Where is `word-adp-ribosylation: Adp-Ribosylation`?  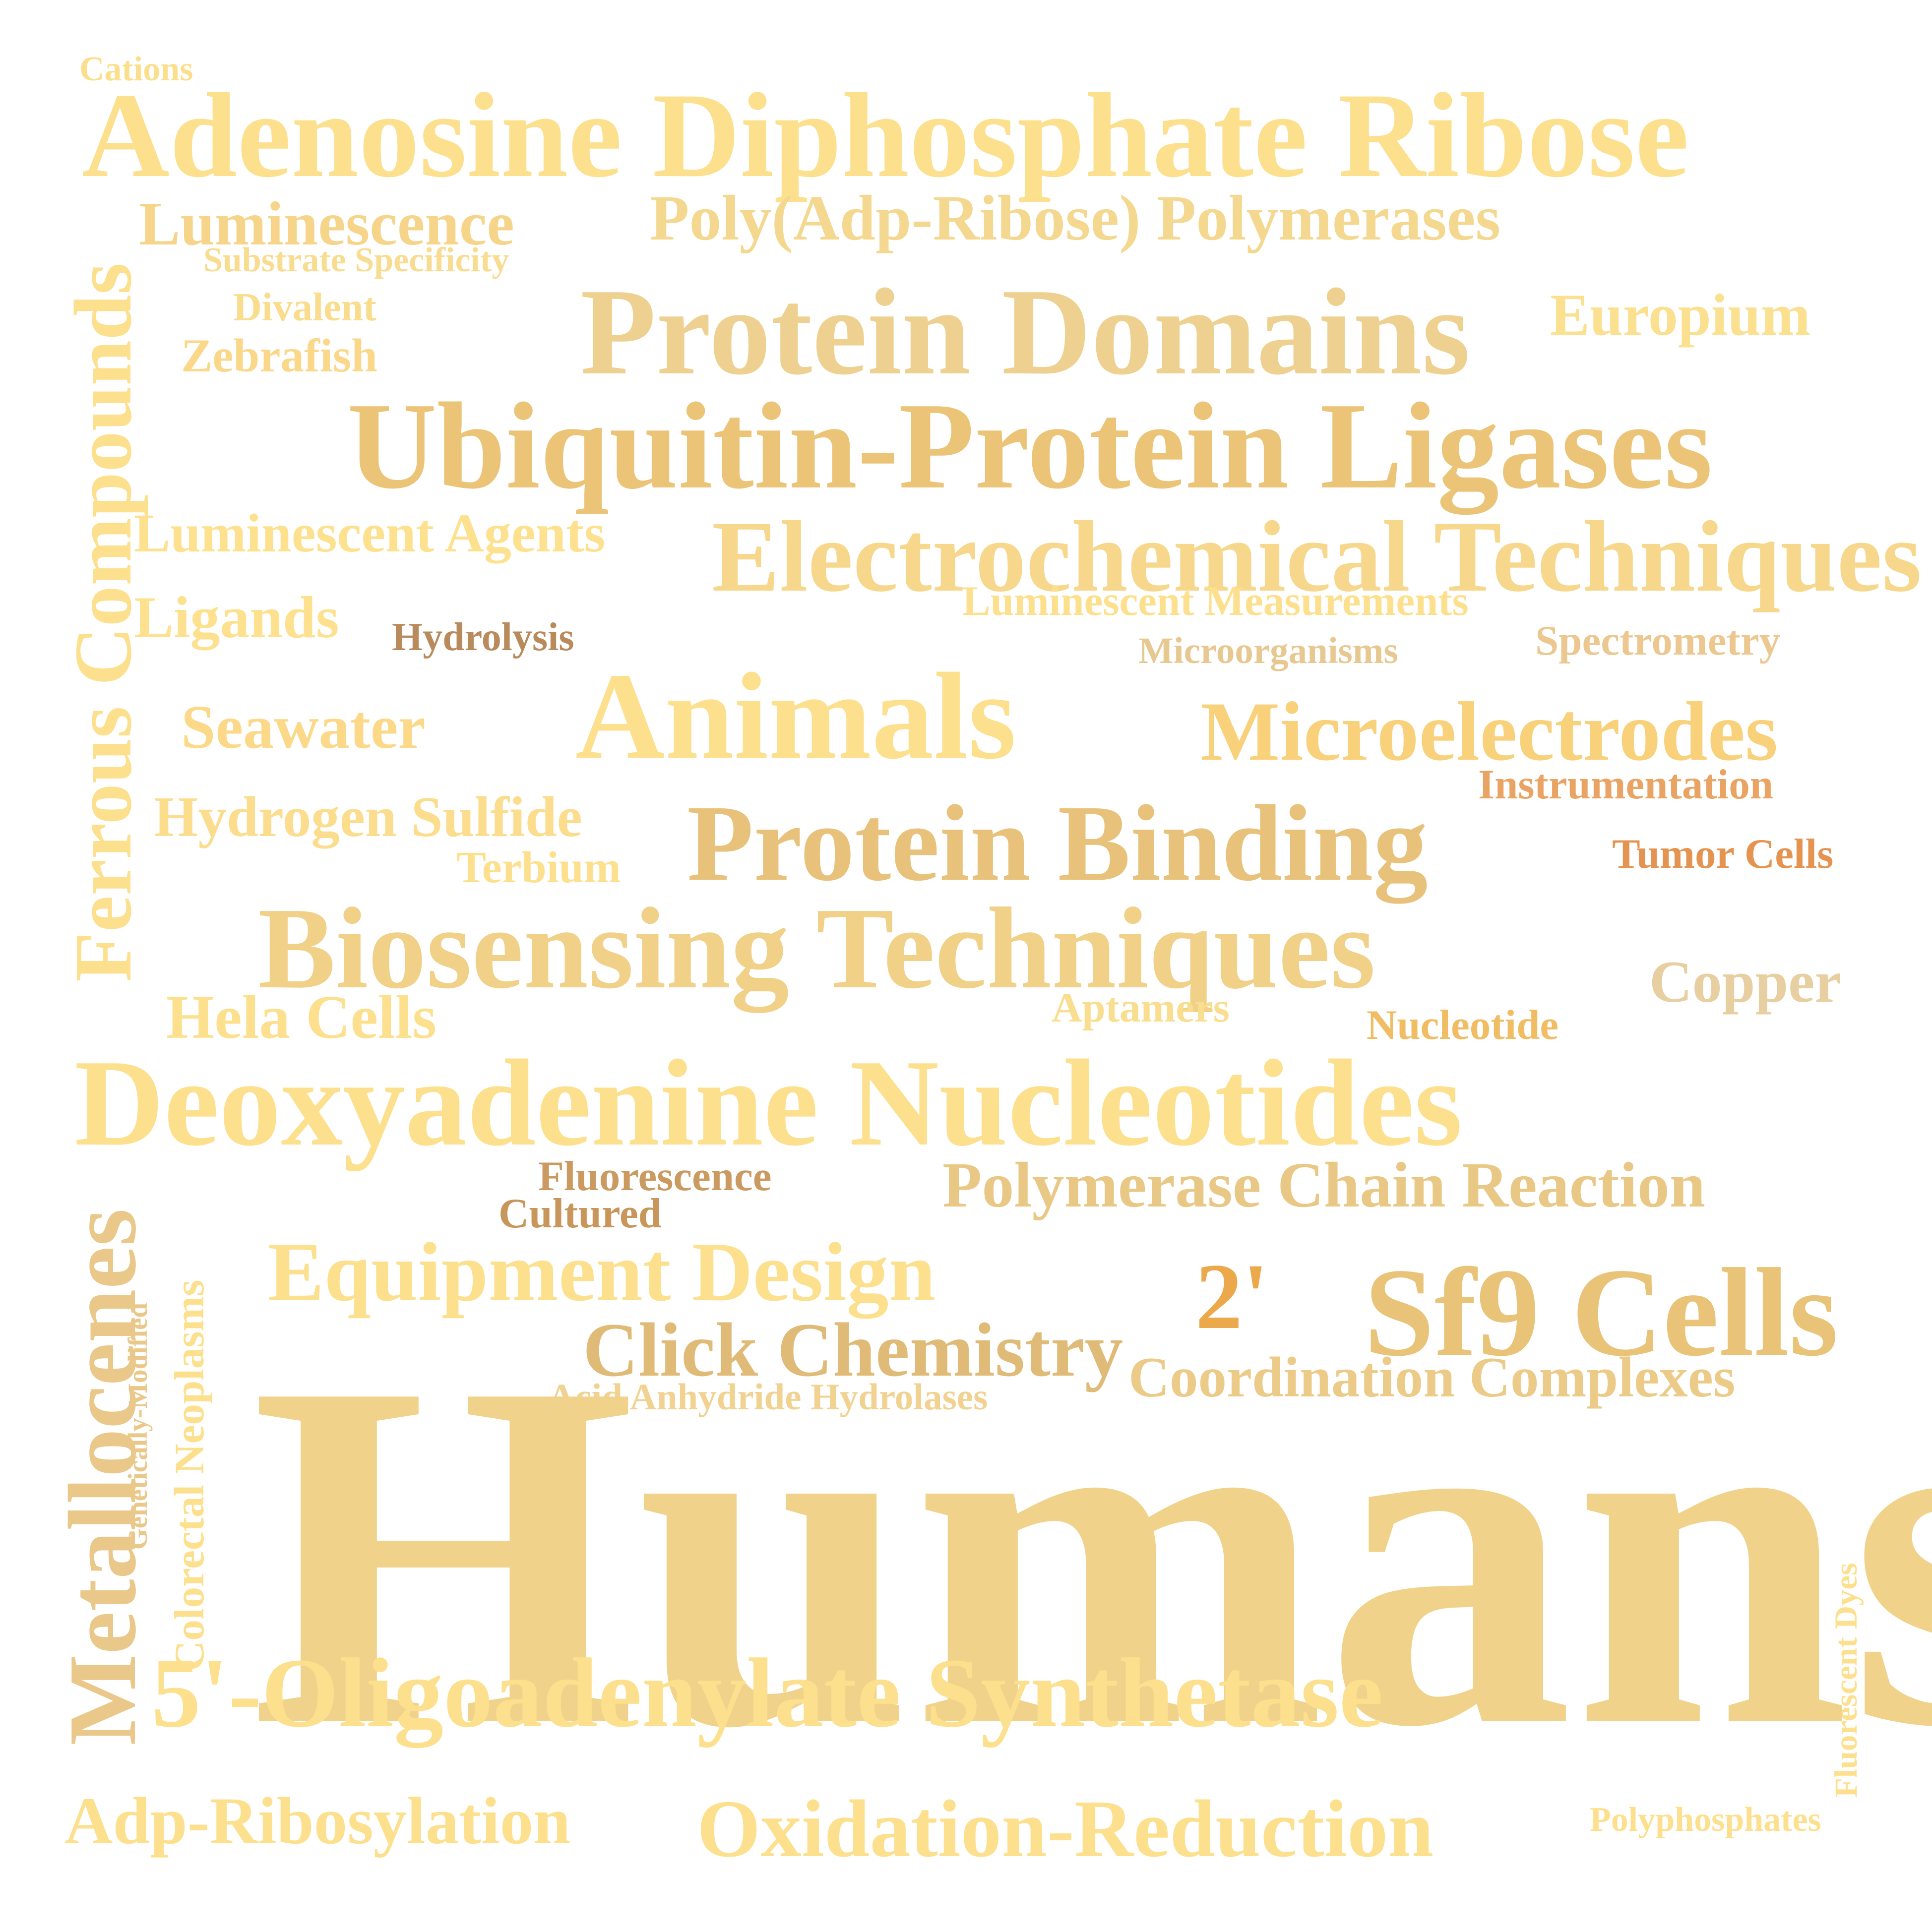 word-adp-ribosylation: Adp-Ribosylation is located at coordinates (318, 1821).